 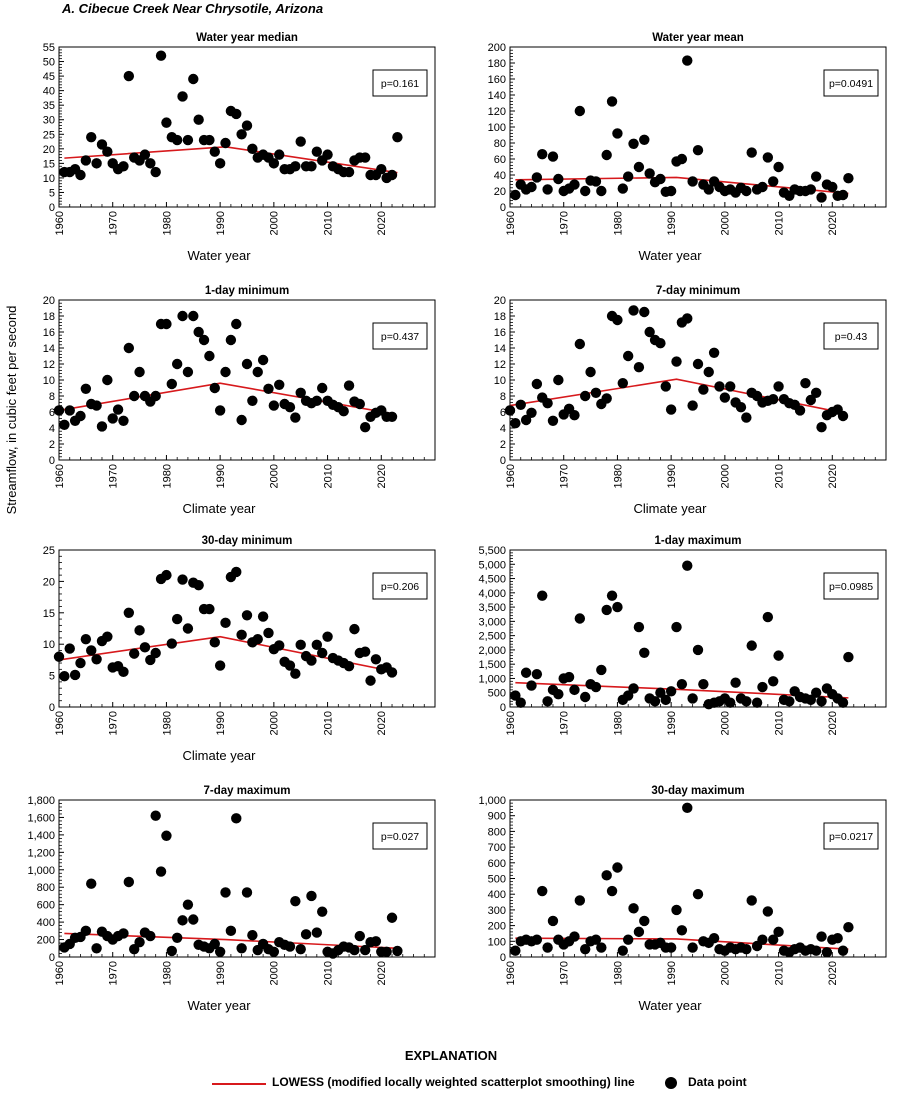 I want to click on legend-data-point-label: Data point, so click(x=717, y=1082).